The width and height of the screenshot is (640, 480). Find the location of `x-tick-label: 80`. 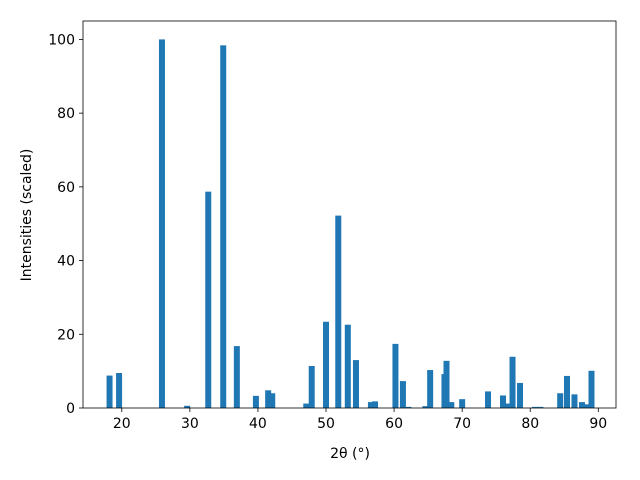

x-tick-label: 80 is located at coordinates (530, 424).